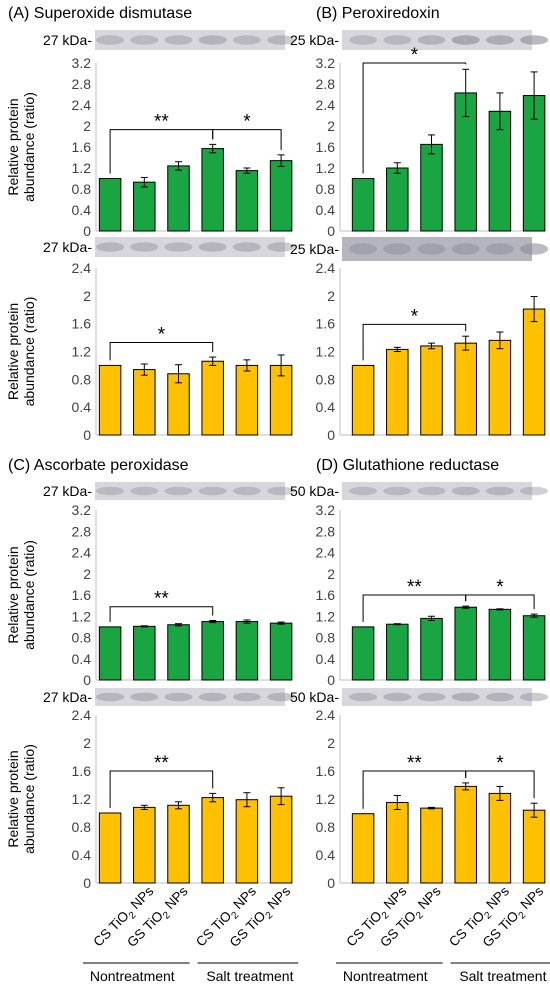 The image size is (550, 990). I want to click on panel-title: (A) Superoxide dismutase, so click(100, 13).